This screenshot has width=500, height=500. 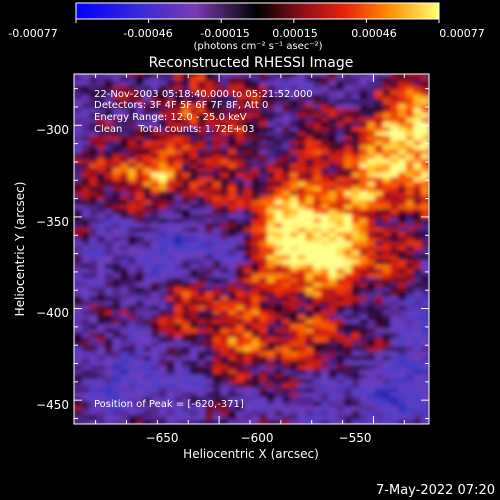 I want to click on y-axis-label: Heliocentric Y (arcsec), so click(x=20, y=249).